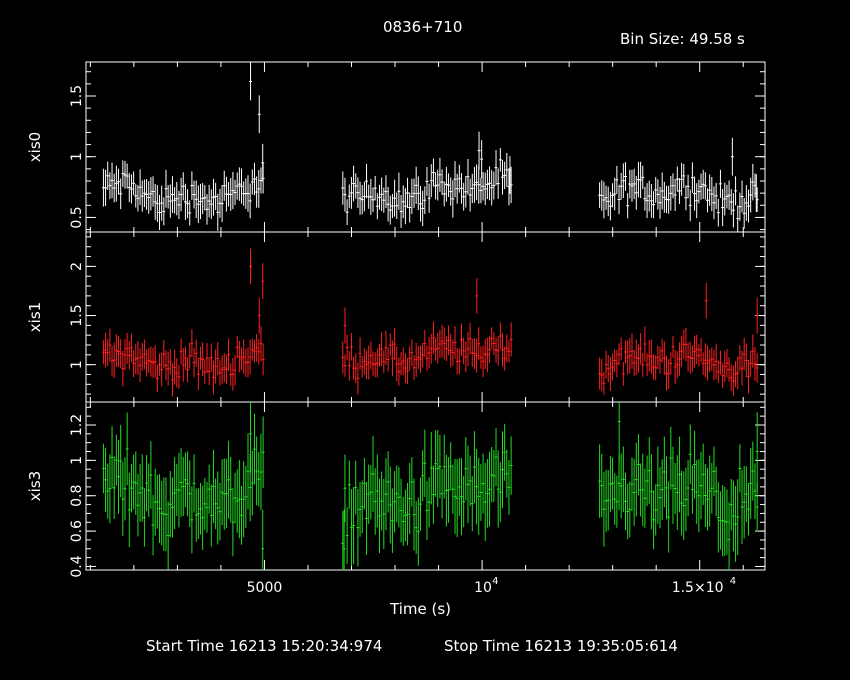 The height and width of the screenshot is (680, 850). Describe the element at coordinates (77, 217) in the screenshot. I see `y-tick-label: 0.5` at that location.